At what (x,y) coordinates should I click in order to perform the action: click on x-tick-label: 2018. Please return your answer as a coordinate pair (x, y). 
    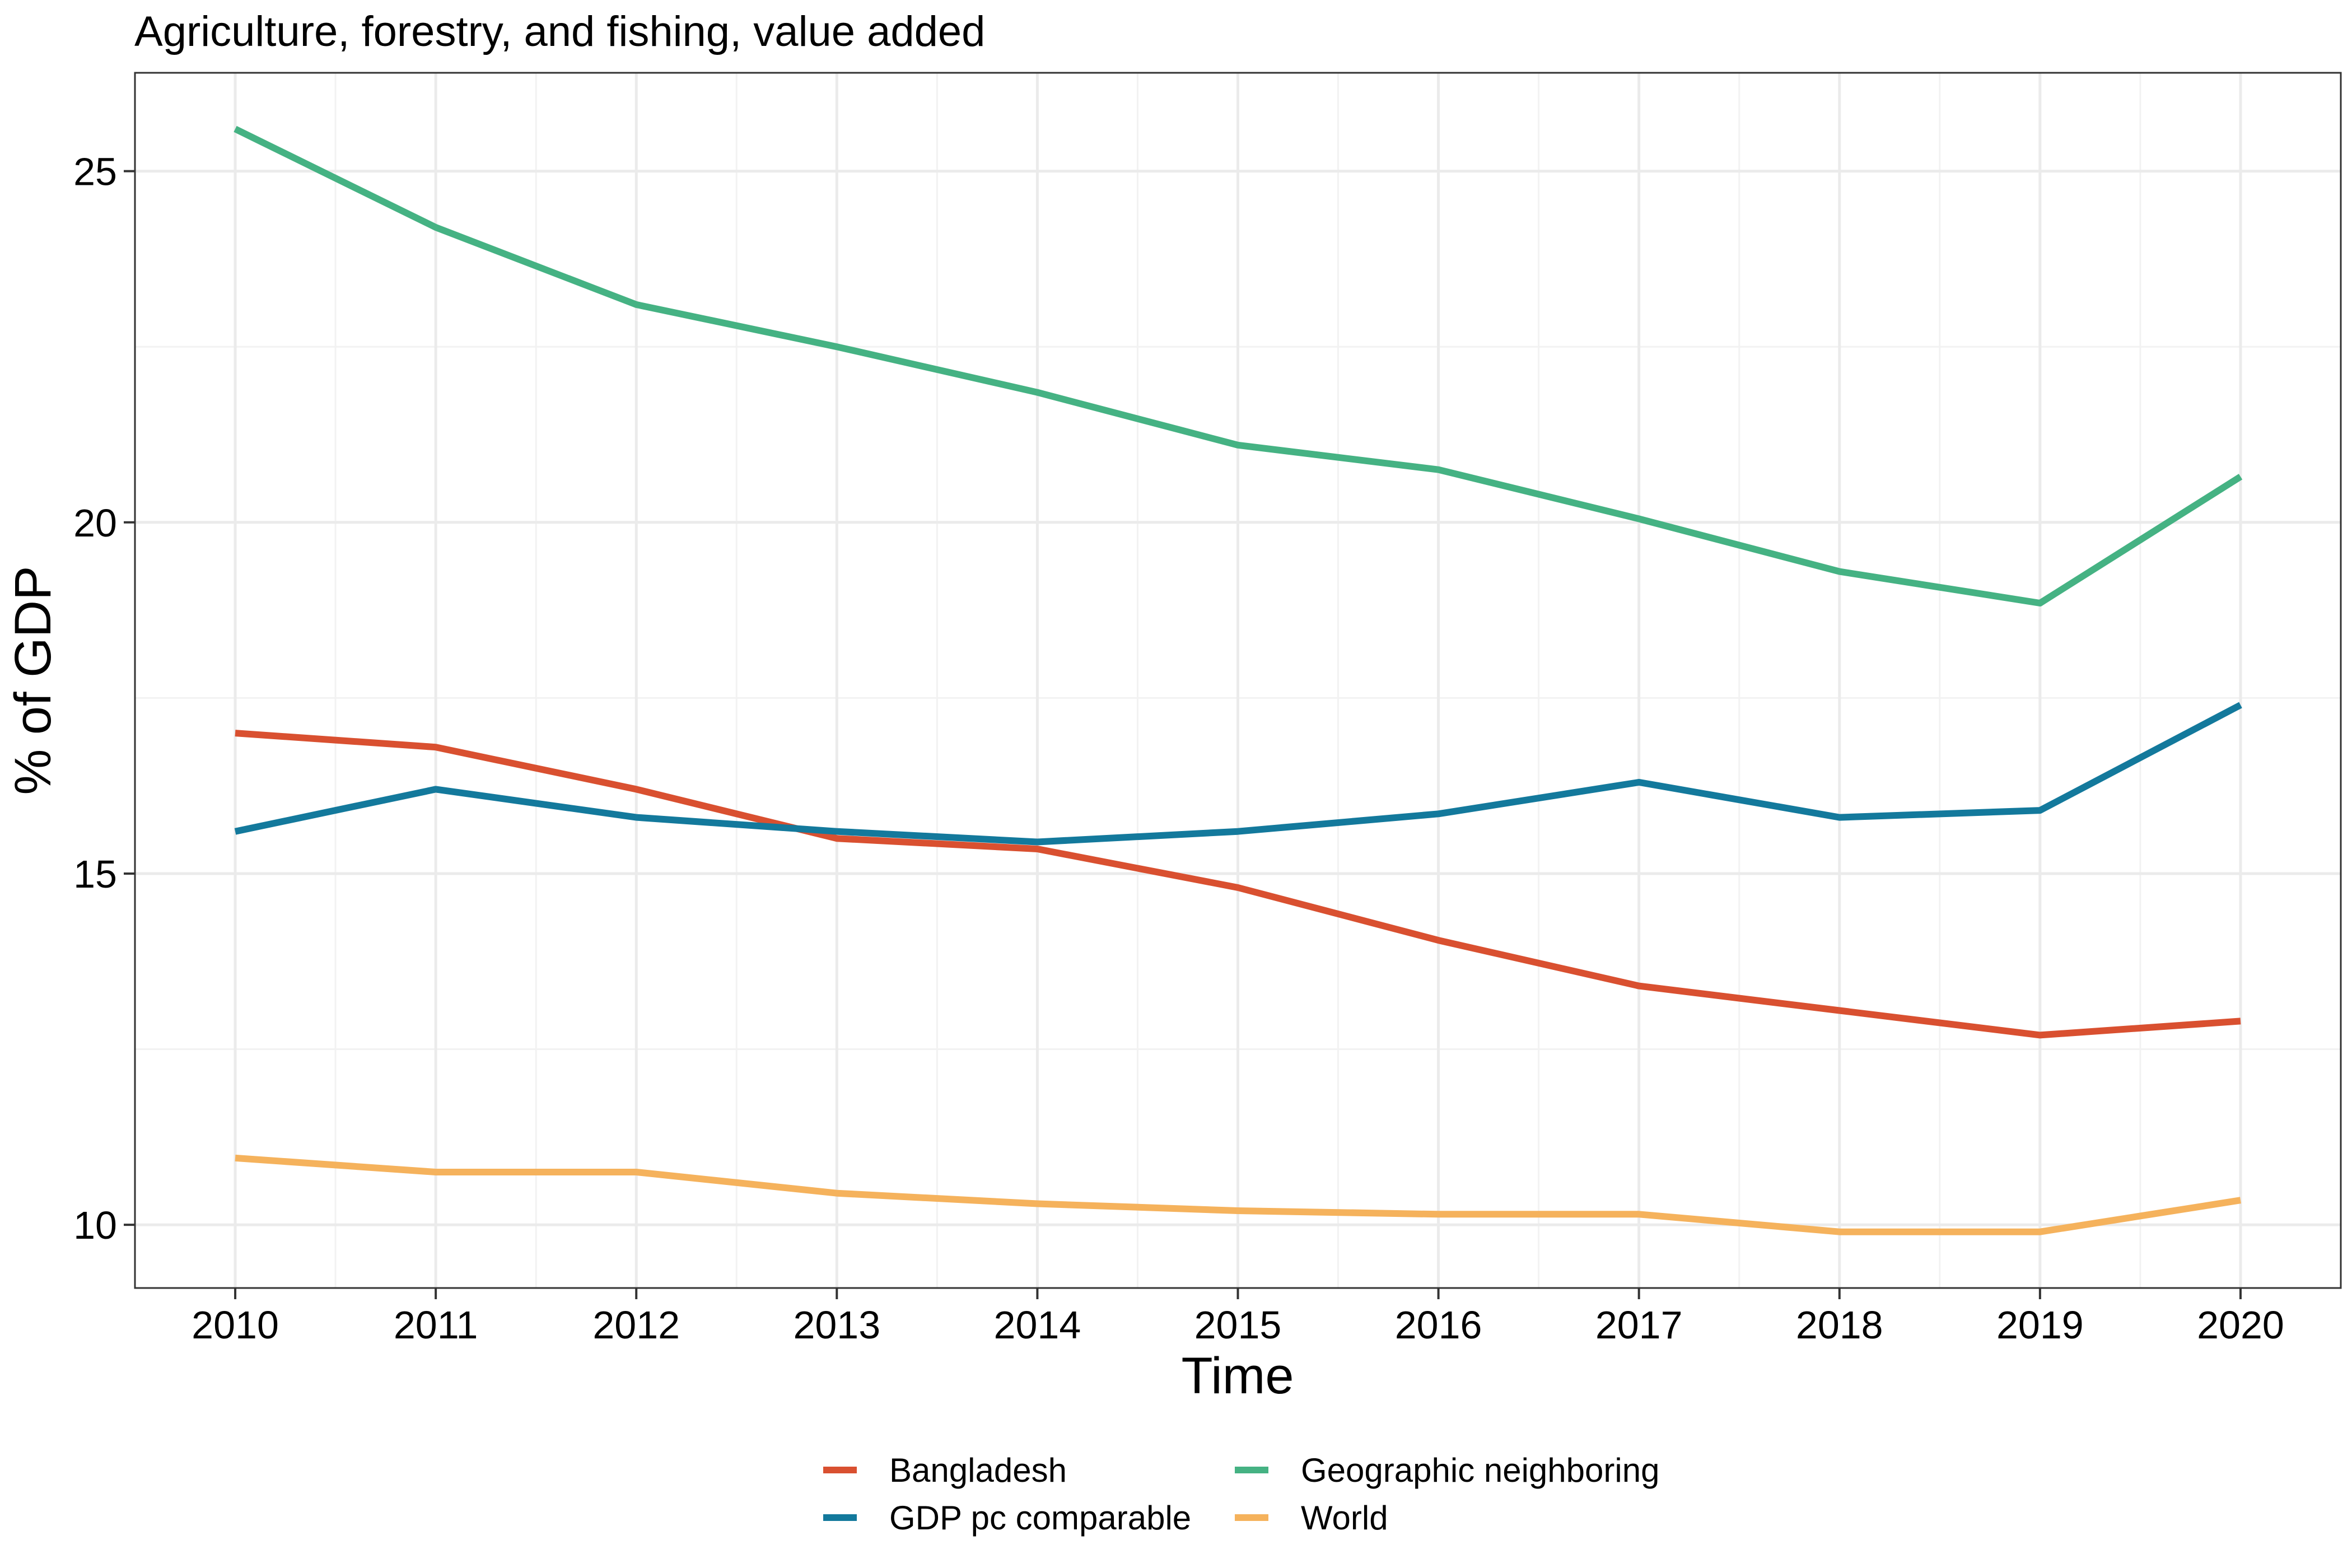
    Looking at the image, I should click on (1840, 1325).